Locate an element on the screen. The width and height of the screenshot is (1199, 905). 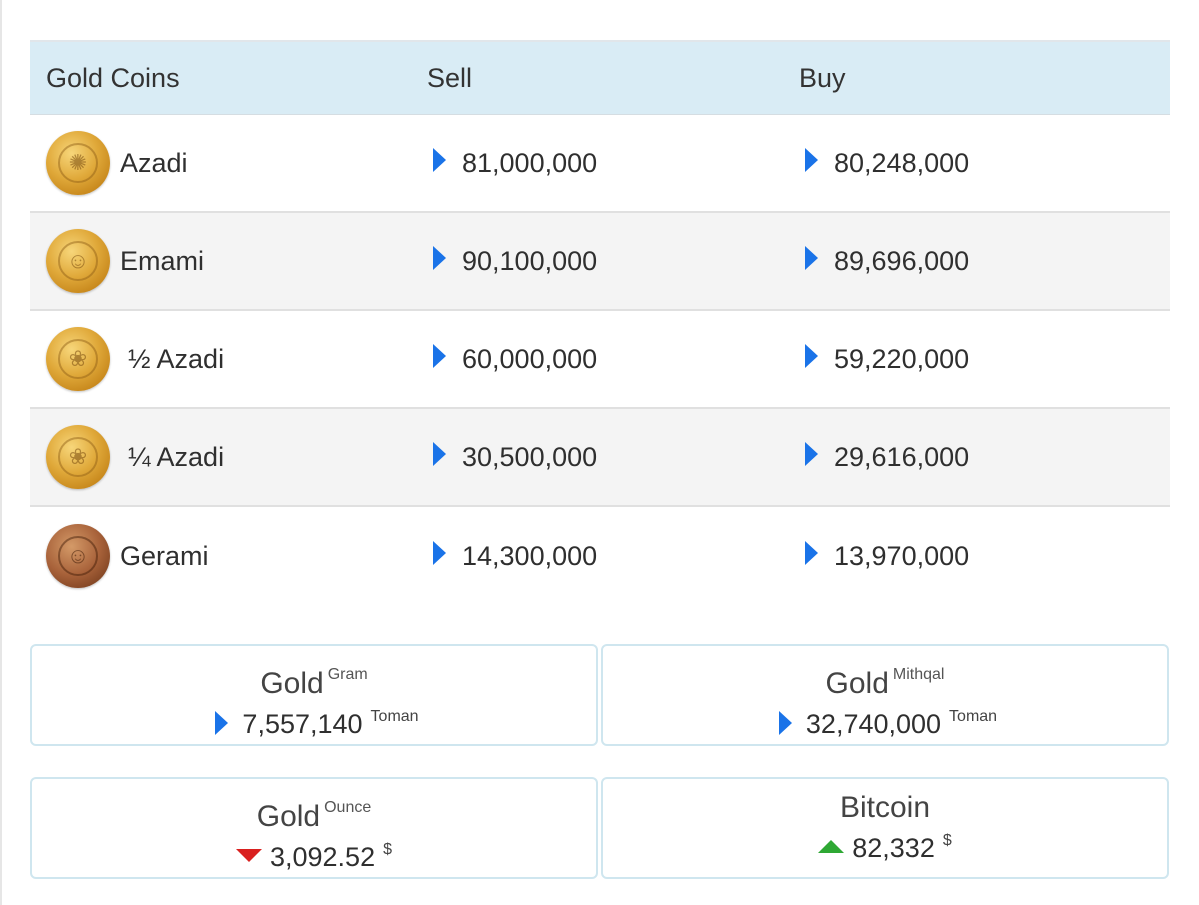
emami-coin-icon: ☺ is located at coordinates (78, 261).